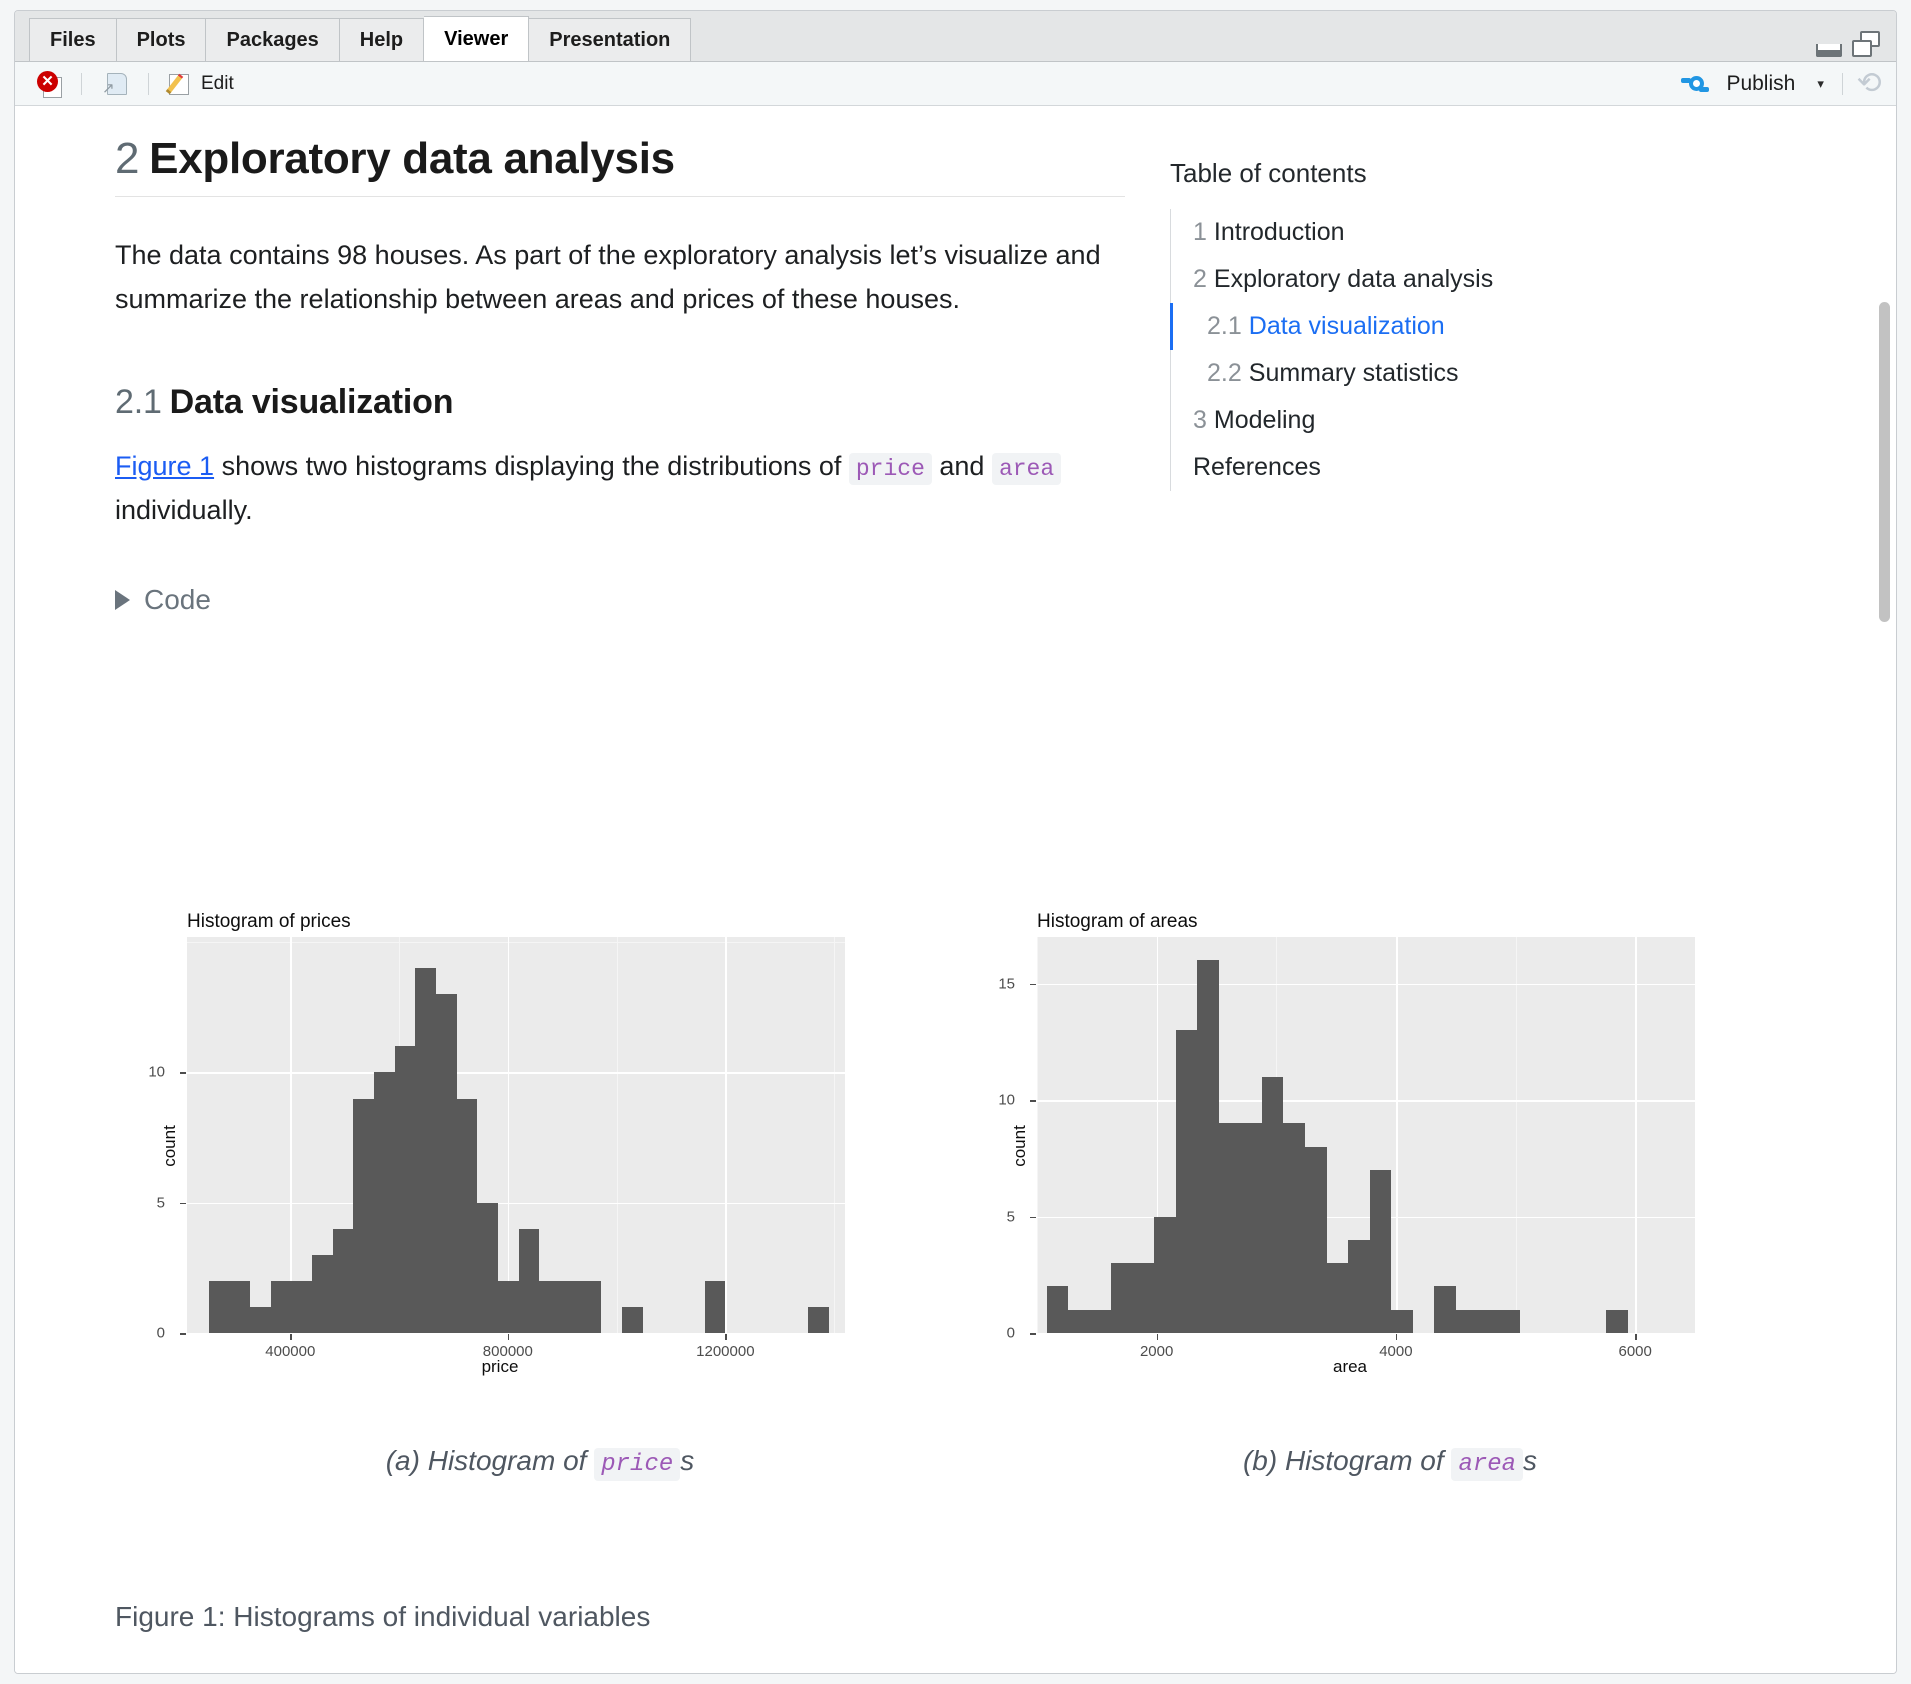  What do you see at coordinates (1346, 326) in the screenshot?
I see `toc-item-label: Data visualization` at bounding box center [1346, 326].